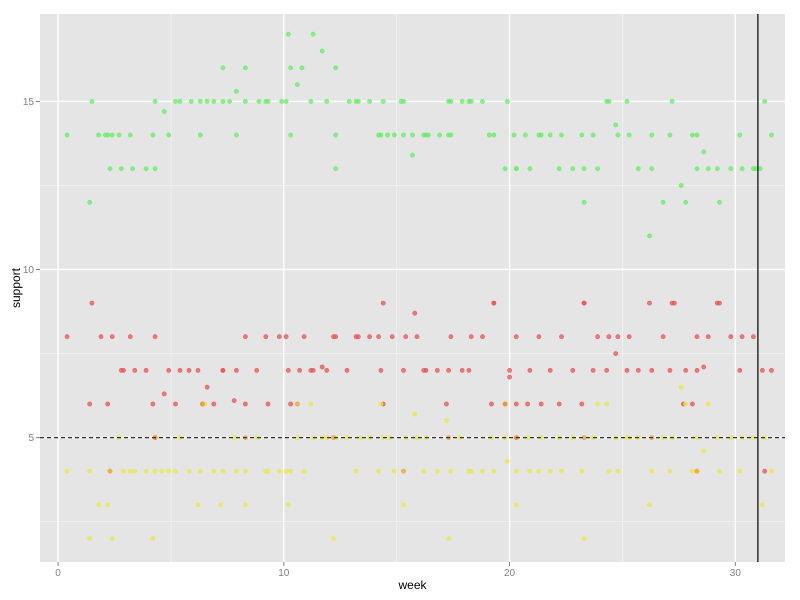  Describe the element at coordinates (16, 287) in the screenshot. I see `y-axis-title: support` at that location.